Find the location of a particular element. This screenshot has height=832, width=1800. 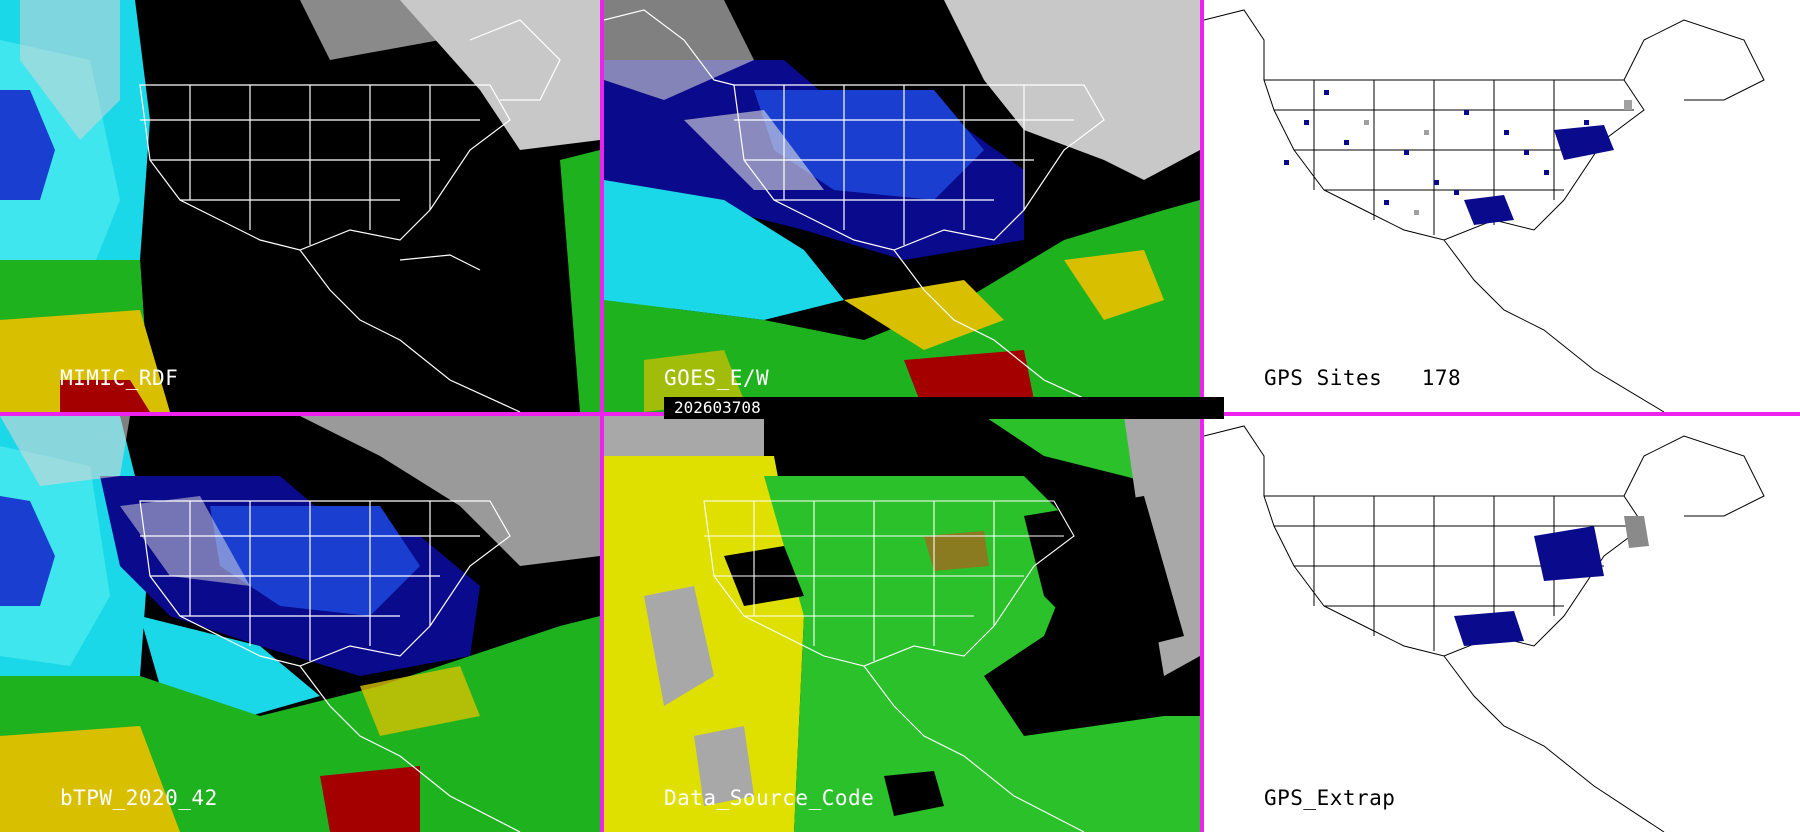

panel-label-data-source-code: Data_Source_Code is located at coordinates (769, 798).